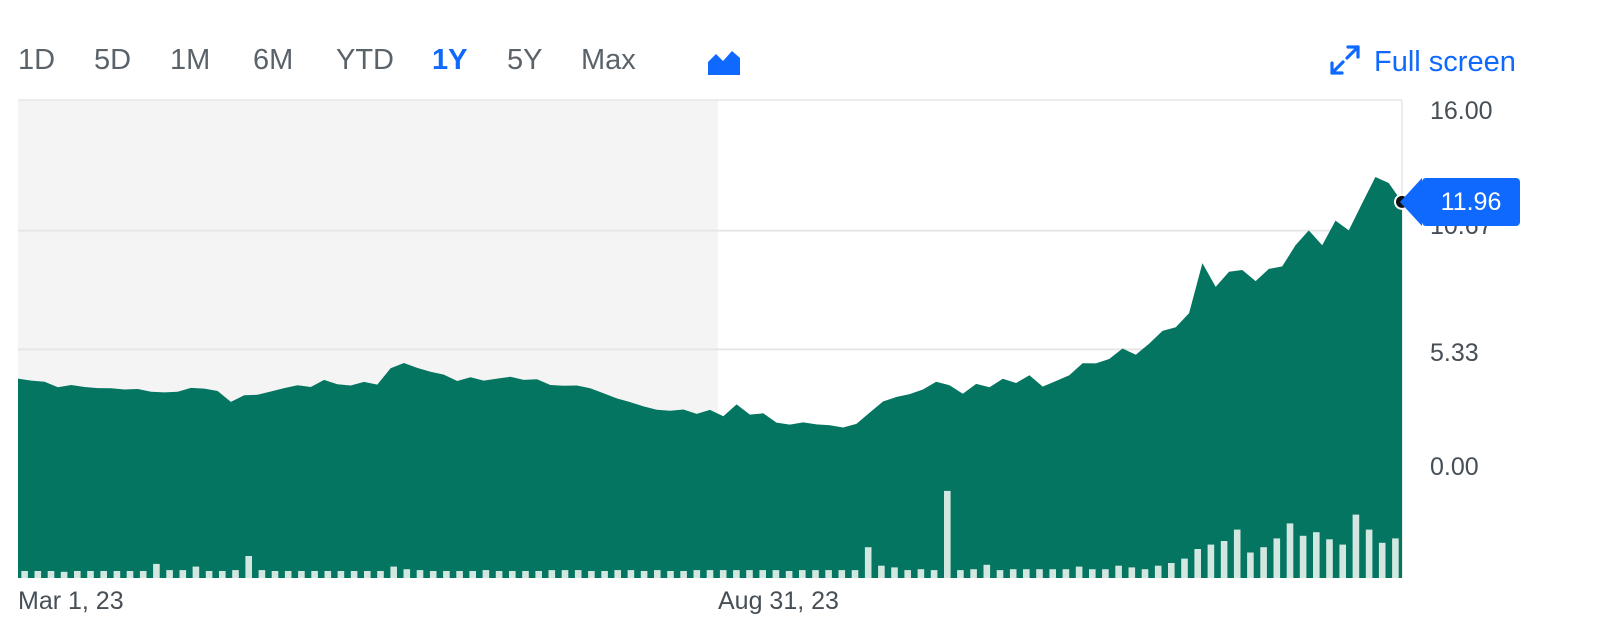 The image size is (1600, 637). What do you see at coordinates (608, 60) in the screenshot?
I see `range-tab-max: Max` at bounding box center [608, 60].